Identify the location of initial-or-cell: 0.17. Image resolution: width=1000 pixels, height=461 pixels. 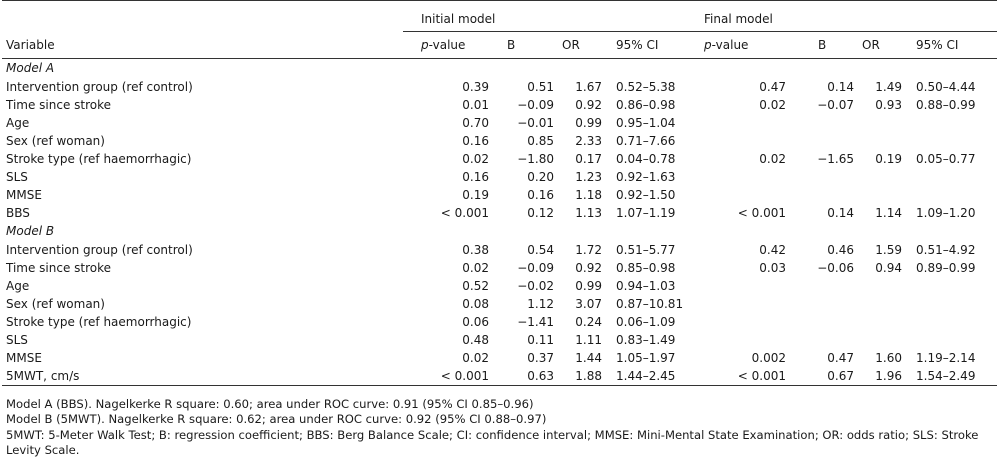
(588, 159).